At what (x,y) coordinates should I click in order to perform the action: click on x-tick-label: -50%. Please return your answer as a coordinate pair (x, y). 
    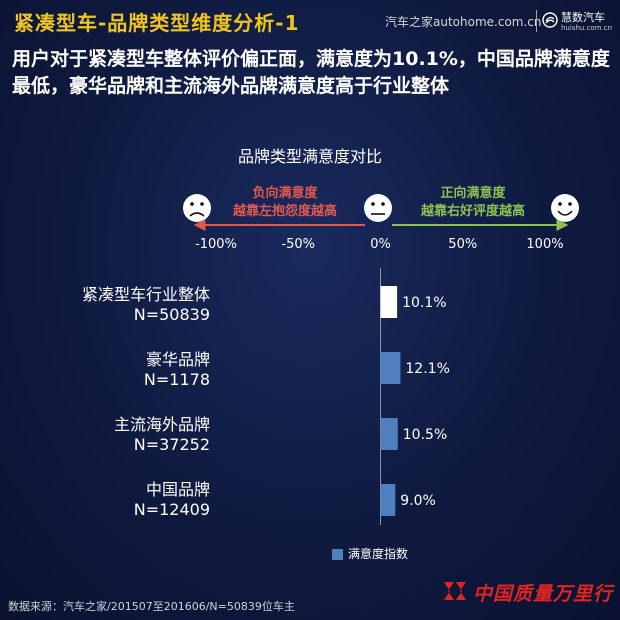
    Looking at the image, I should click on (298, 244).